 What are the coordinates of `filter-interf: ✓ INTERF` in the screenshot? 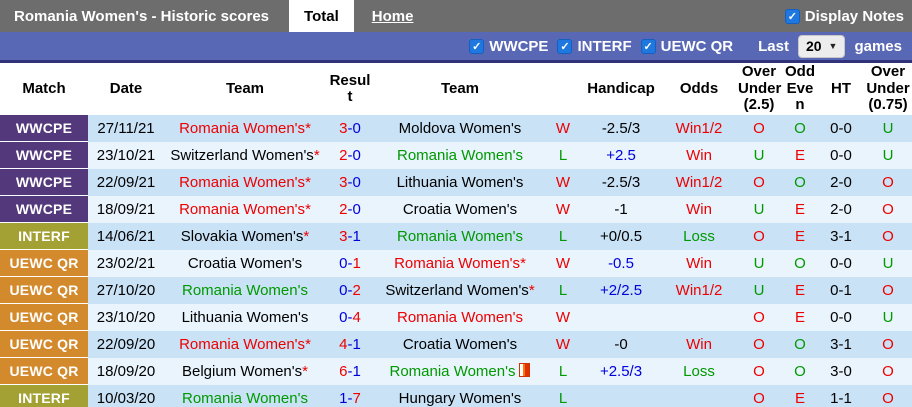 It's located at (594, 46).